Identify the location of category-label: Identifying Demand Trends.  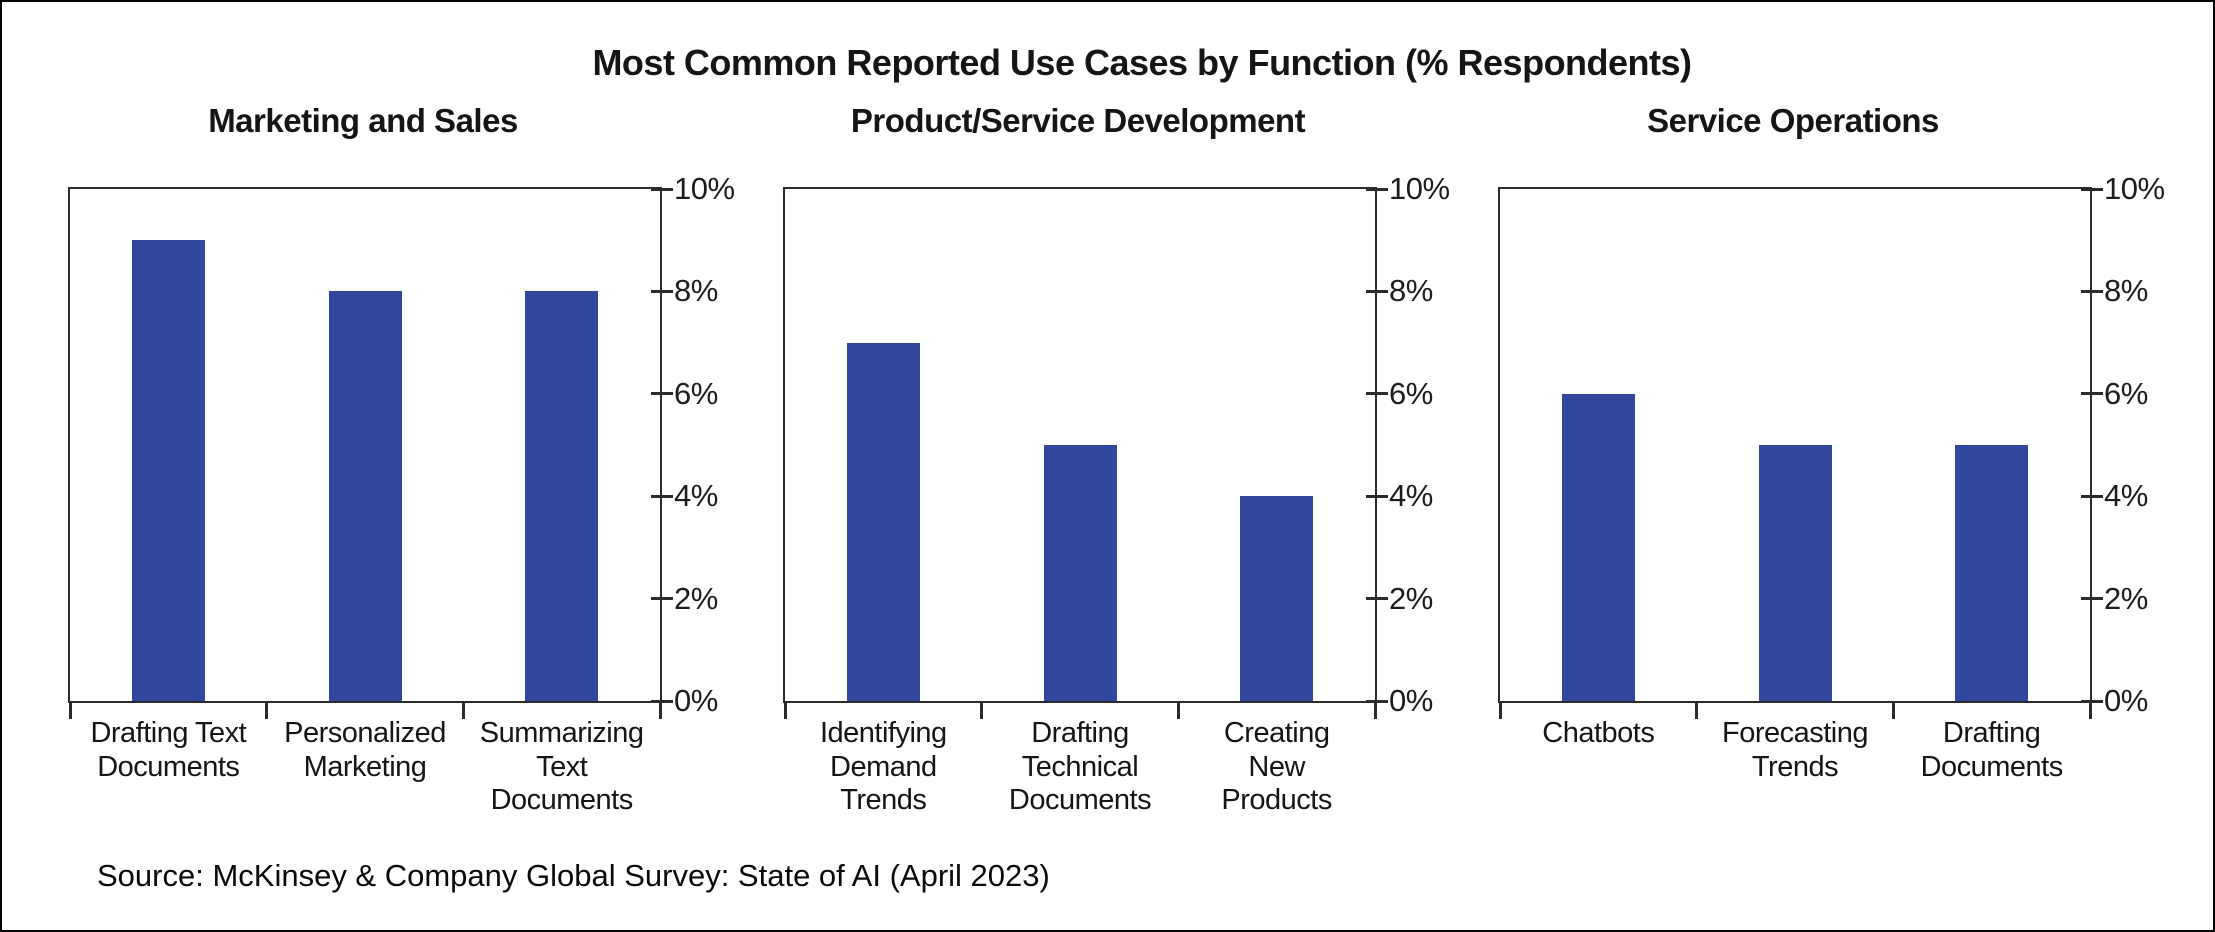
(883, 767).